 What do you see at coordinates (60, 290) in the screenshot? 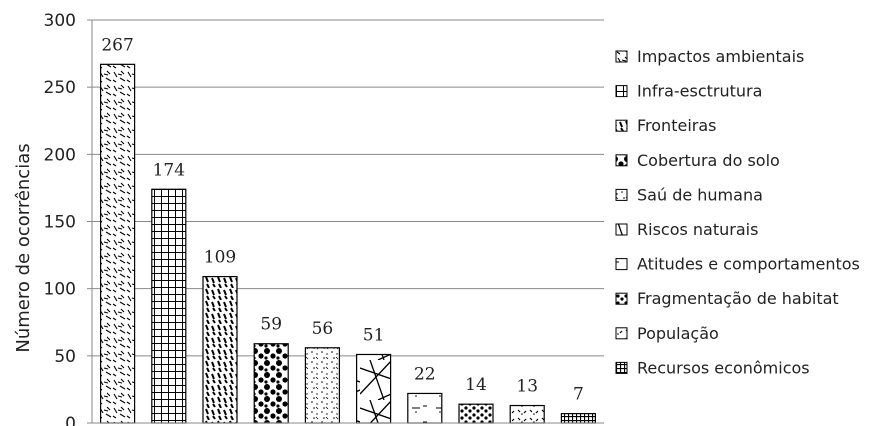
I see `y-tick-label: 100` at bounding box center [60, 290].